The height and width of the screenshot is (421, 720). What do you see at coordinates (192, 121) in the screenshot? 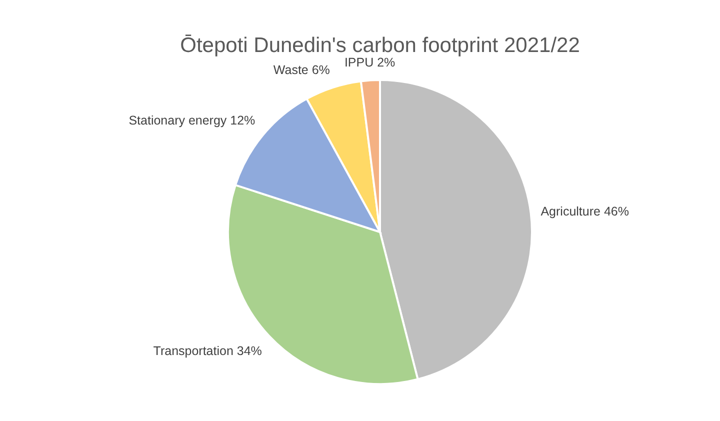
I see `slice-label: Stationary energy 12%` at bounding box center [192, 121].